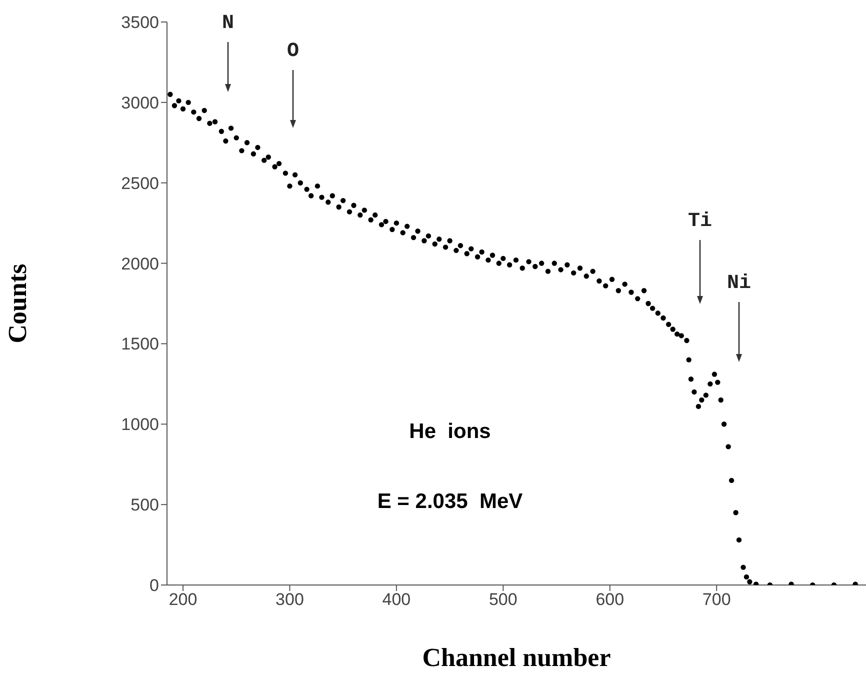 This screenshot has width=866, height=681. What do you see at coordinates (450, 432) in the screenshot?
I see `annotation: He ions` at bounding box center [450, 432].